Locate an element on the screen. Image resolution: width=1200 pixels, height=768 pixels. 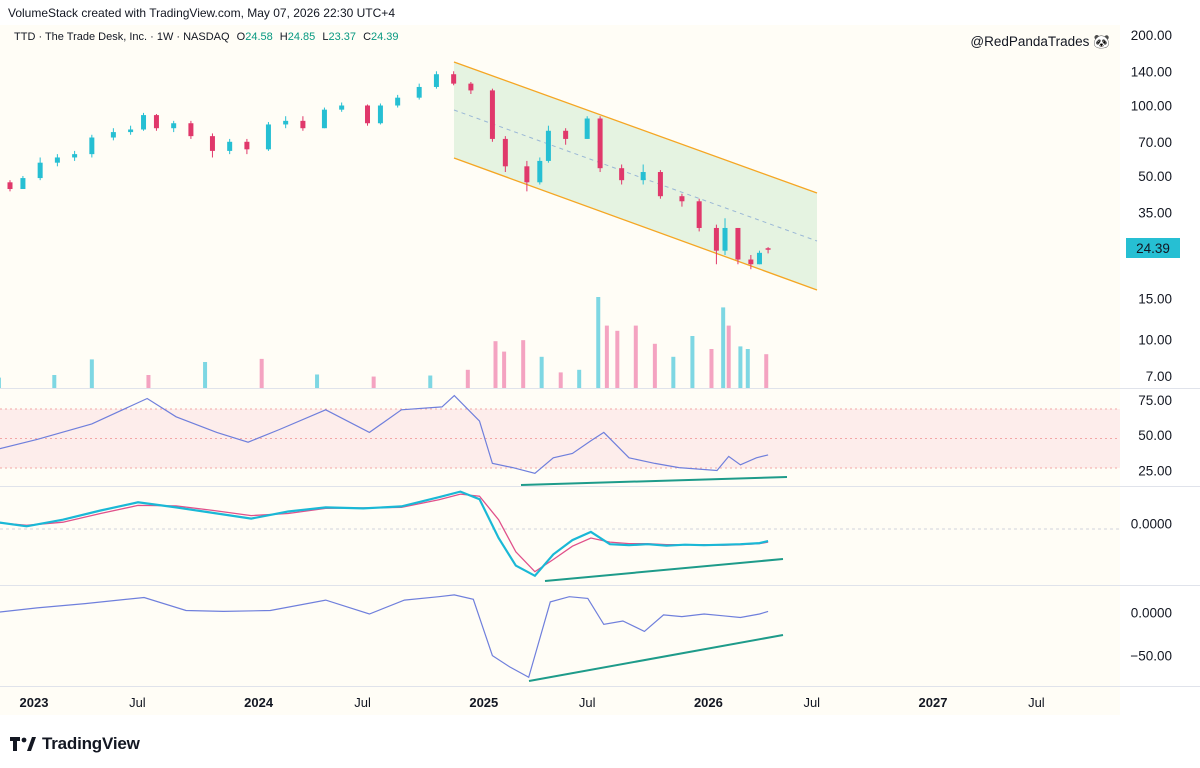
rsi-tick-2: 25.00 is located at coordinates (1155, 470).